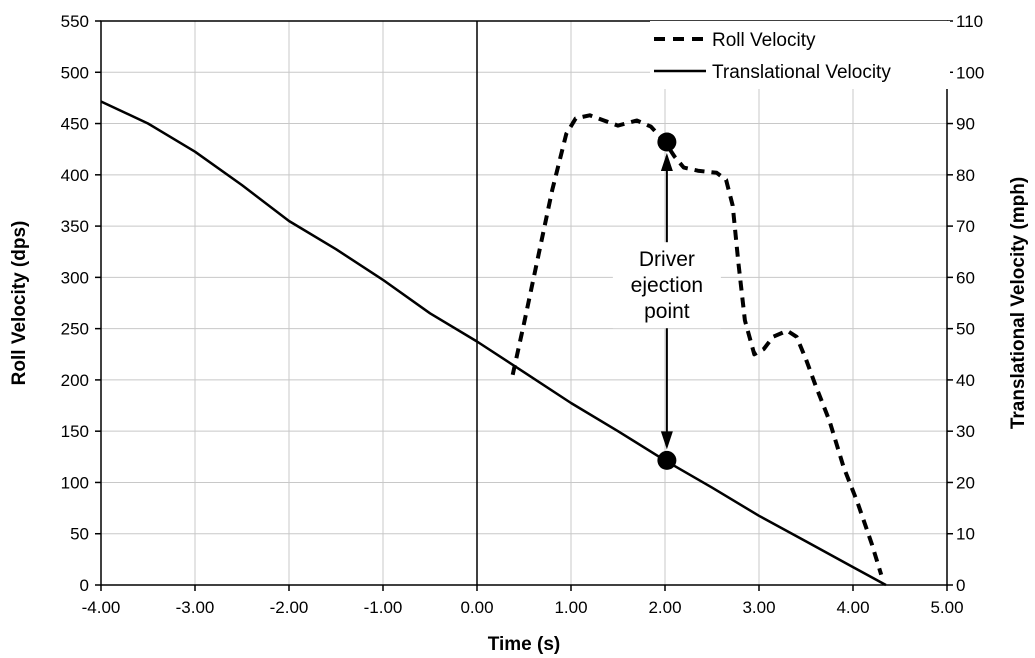  What do you see at coordinates (75, 329) in the screenshot?
I see `y-tick-label: 250` at bounding box center [75, 329].